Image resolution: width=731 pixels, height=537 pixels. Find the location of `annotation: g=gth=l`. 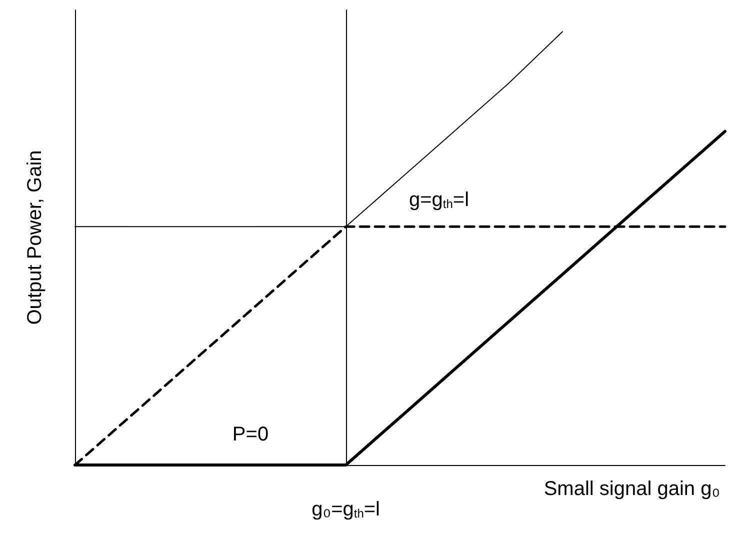

annotation: g=gth=l is located at coordinates (439, 200).